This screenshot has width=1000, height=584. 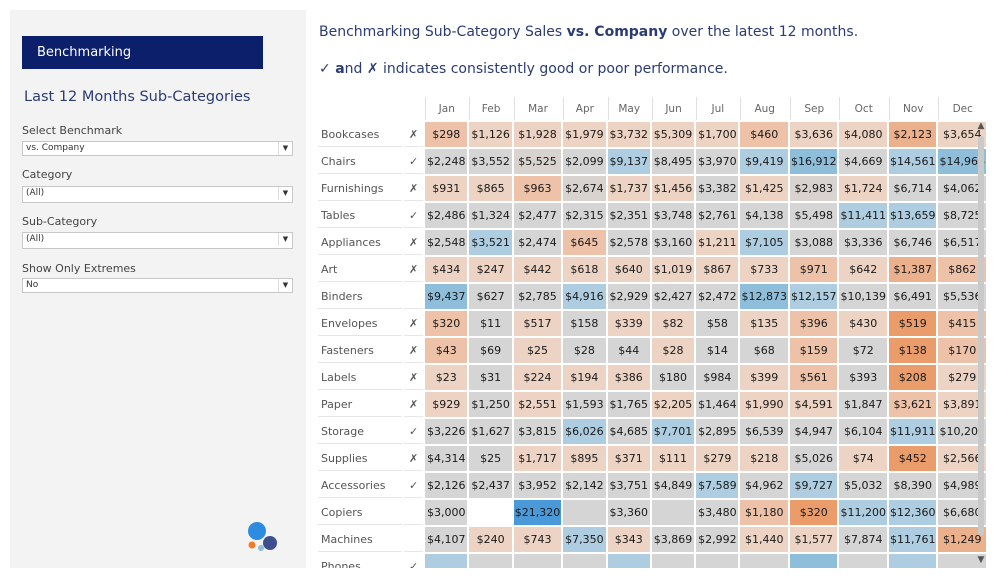 What do you see at coordinates (717, 404) in the screenshot?
I see `heatmap-cell: $1,464` at bounding box center [717, 404].